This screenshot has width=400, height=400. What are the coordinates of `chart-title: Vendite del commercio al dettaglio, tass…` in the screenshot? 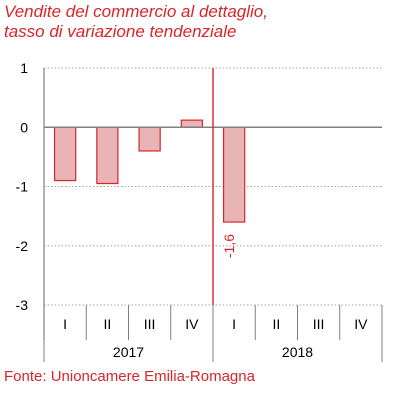 It's located at (200, 22).